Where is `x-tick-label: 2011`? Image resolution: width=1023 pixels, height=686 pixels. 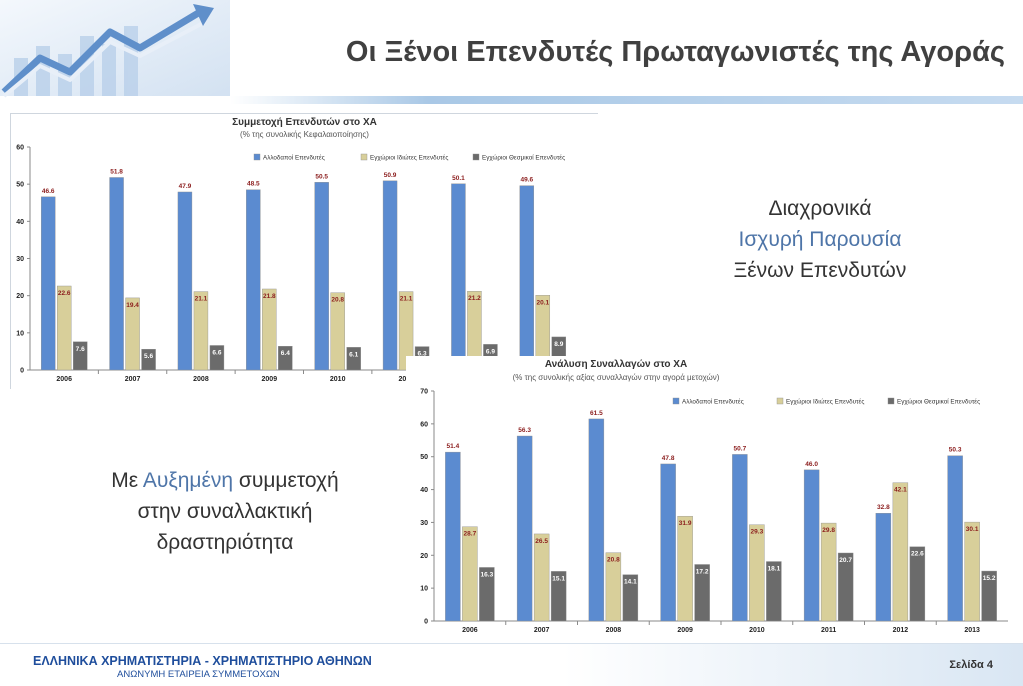
x-tick-label: 2011 is located at coordinates (828, 630).